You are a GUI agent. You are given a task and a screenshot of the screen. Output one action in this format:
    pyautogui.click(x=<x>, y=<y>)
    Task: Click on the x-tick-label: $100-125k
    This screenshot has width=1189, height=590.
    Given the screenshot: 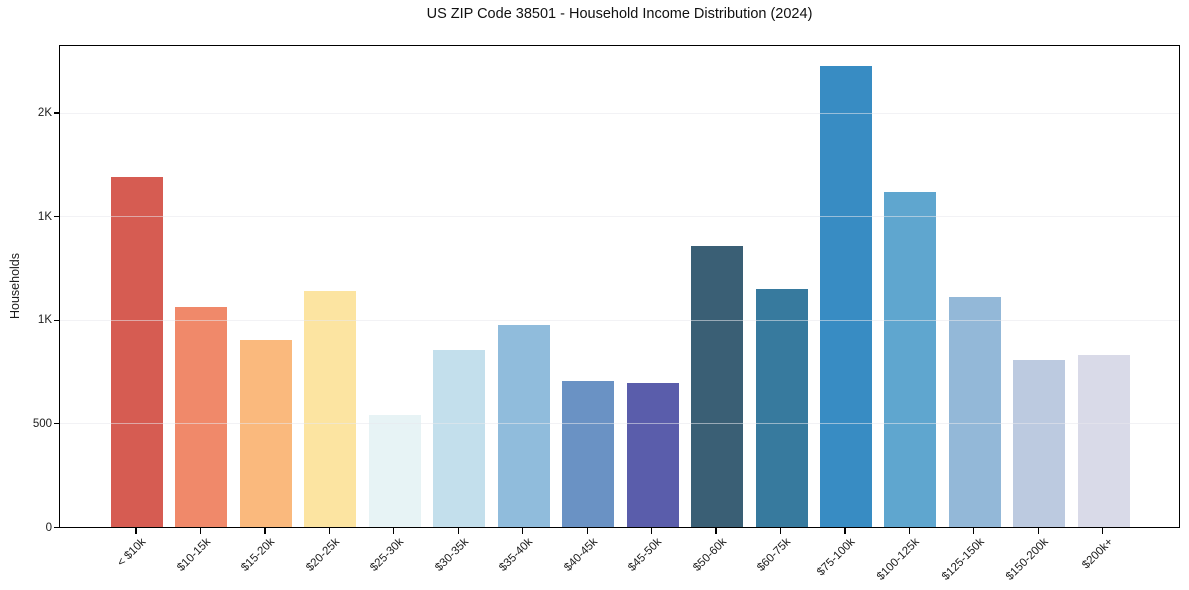 What is the action you would take?
    pyautogui.click(x=898, y=559)
    